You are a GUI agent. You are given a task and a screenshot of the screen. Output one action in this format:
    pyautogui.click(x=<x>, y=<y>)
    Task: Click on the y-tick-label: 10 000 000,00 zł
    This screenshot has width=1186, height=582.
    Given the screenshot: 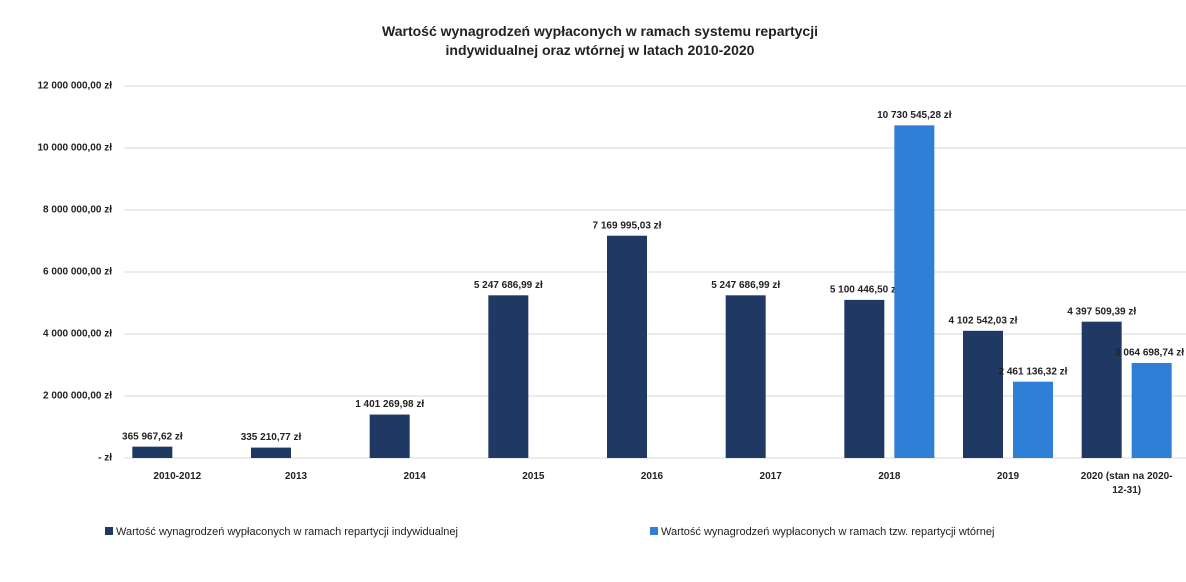 What is the action you would take?
    pyautogui.click(x=74, y=148)
    